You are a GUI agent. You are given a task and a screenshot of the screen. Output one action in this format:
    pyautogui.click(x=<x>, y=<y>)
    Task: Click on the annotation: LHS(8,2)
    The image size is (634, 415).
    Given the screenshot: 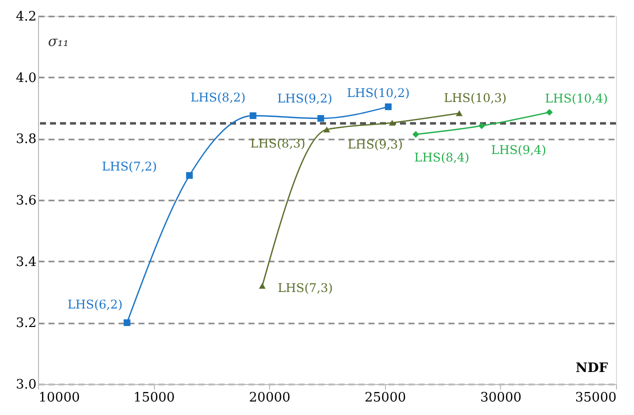 What is the action you would take?
    pyautogui.click(x=218, y=97)
    